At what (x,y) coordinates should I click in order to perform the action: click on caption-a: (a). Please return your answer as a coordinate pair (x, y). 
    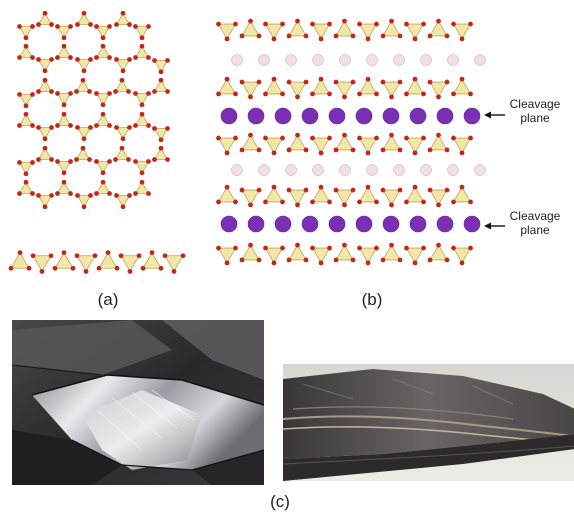
    Looking at the image, I should click on (108, 299).